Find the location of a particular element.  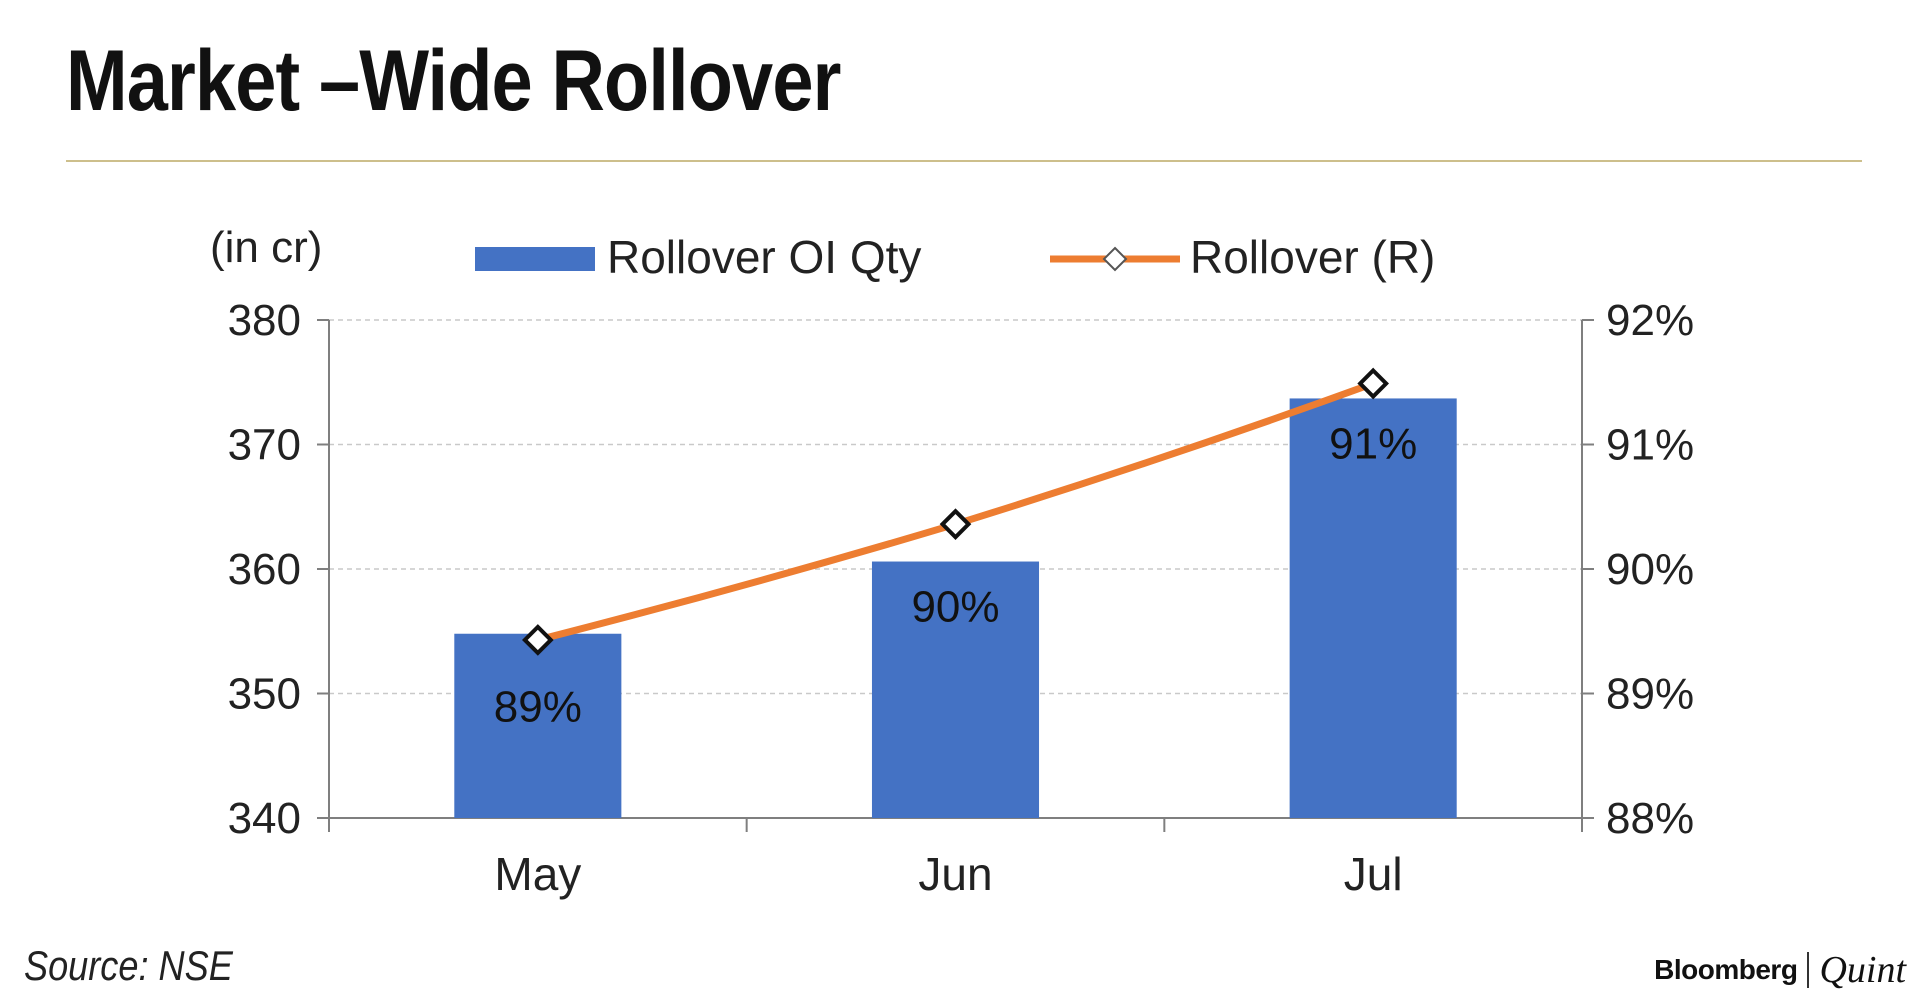

y2-tick-label: 91% is located at coordinates (1650, 445).